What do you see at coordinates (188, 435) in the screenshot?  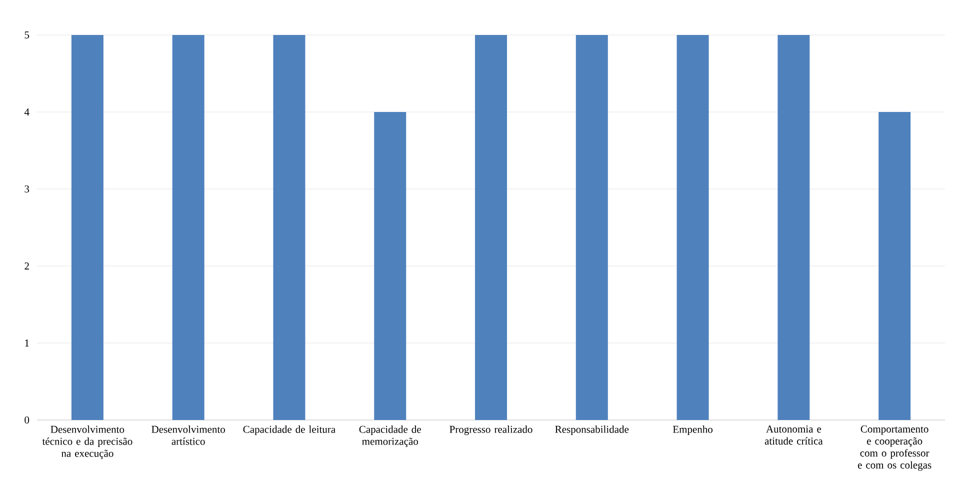 I see `x-tick-label: Desenvolvimento artístico` at bounding box center [188, 435].